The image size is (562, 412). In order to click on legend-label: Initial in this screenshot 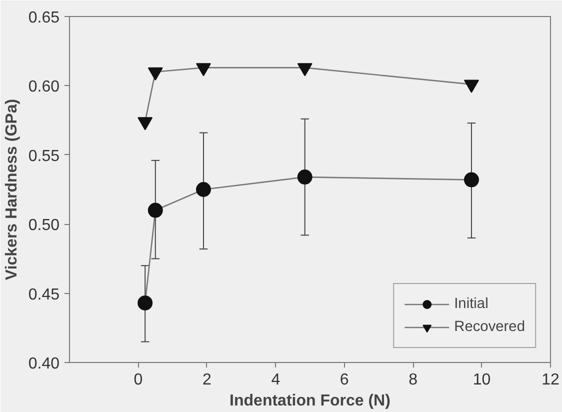, I will do `click(471, 304)`.